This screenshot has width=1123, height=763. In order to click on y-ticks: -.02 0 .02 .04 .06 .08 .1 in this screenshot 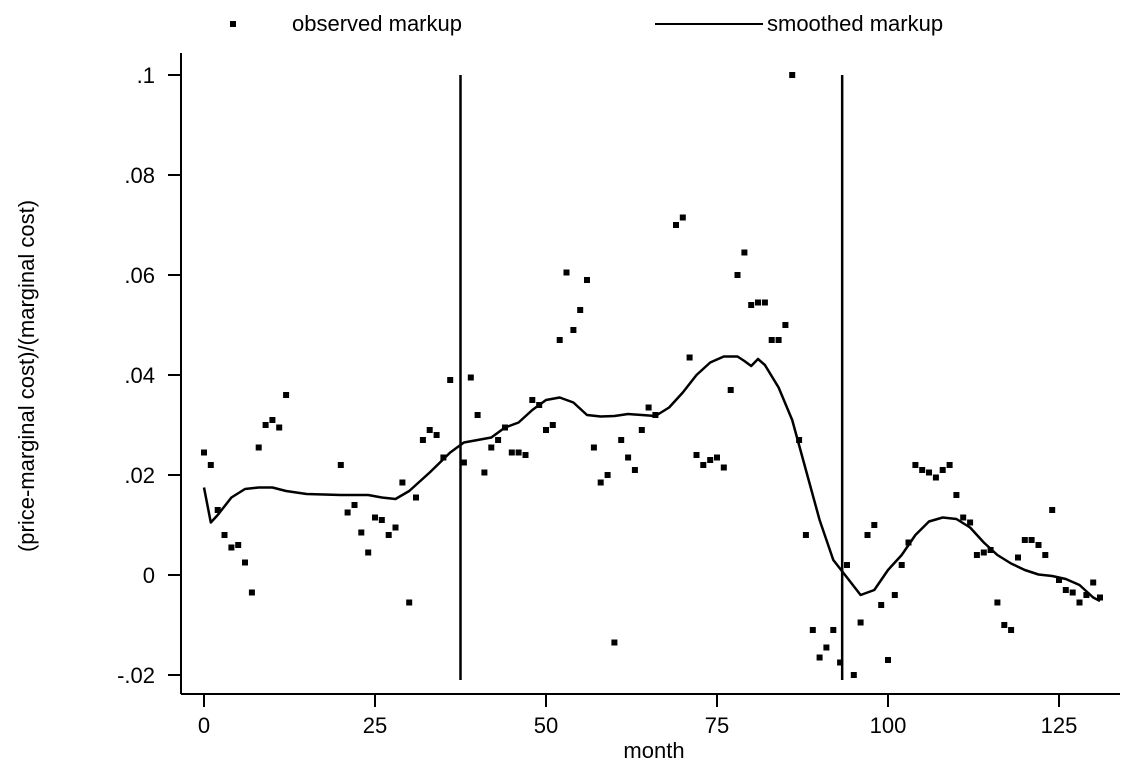, I will do `click(149, 375)`.